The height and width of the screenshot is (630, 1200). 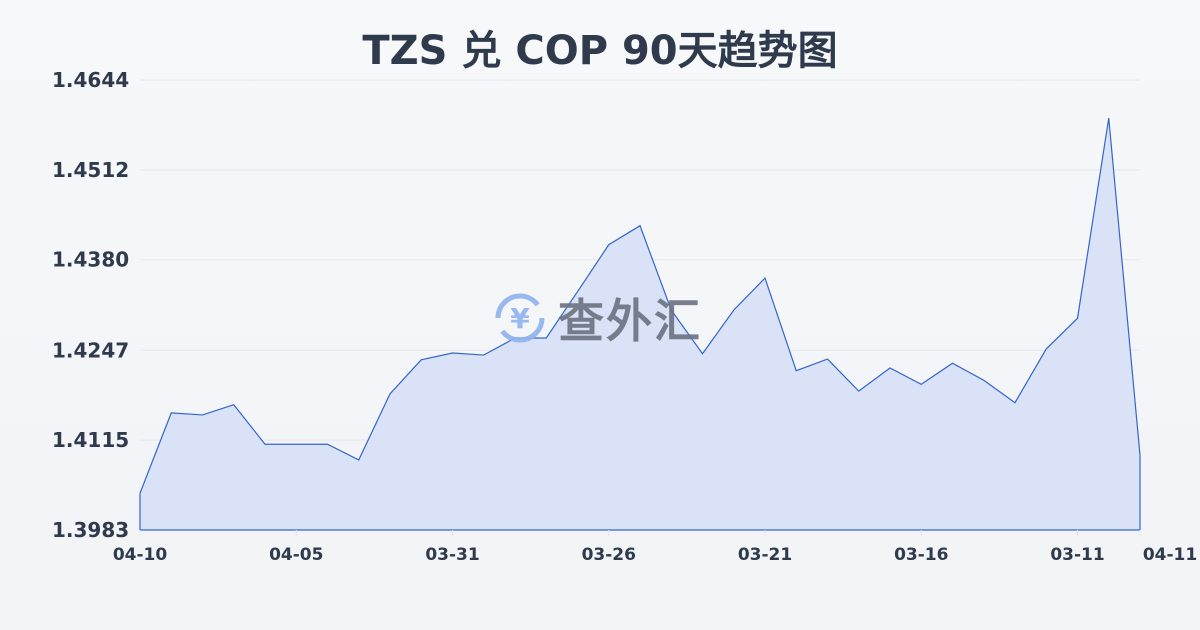 I want to click on x-tick-label: 03-26, so click(x=609, y=555).